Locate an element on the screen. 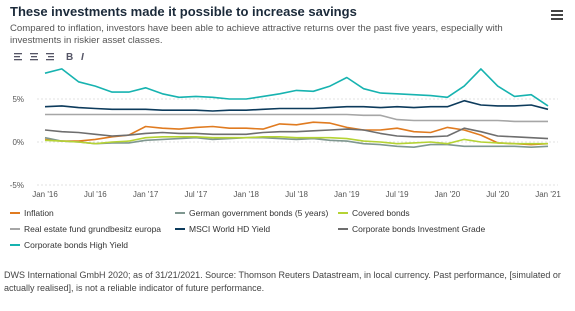  x-tick-label: Jul '19 is located at coordinates (397, 194).